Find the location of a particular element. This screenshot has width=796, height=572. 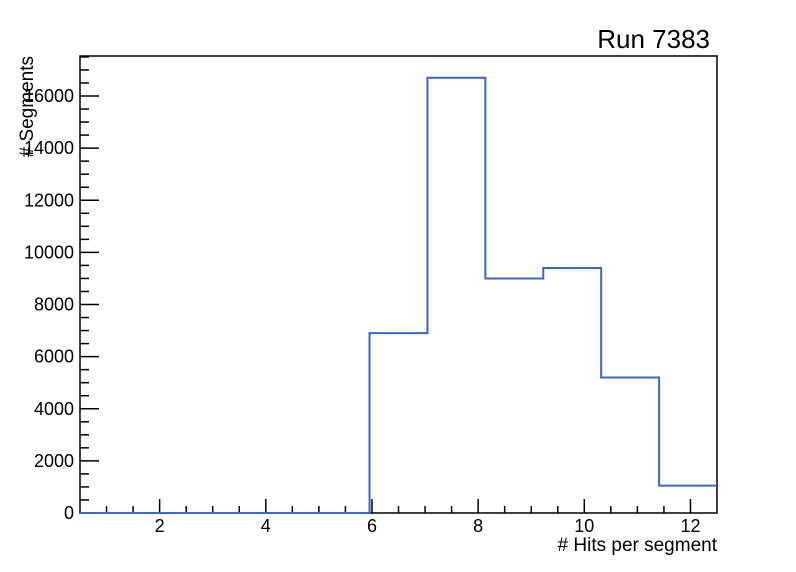

y-tick-label: 16000 is located at coordinates (49, 96).